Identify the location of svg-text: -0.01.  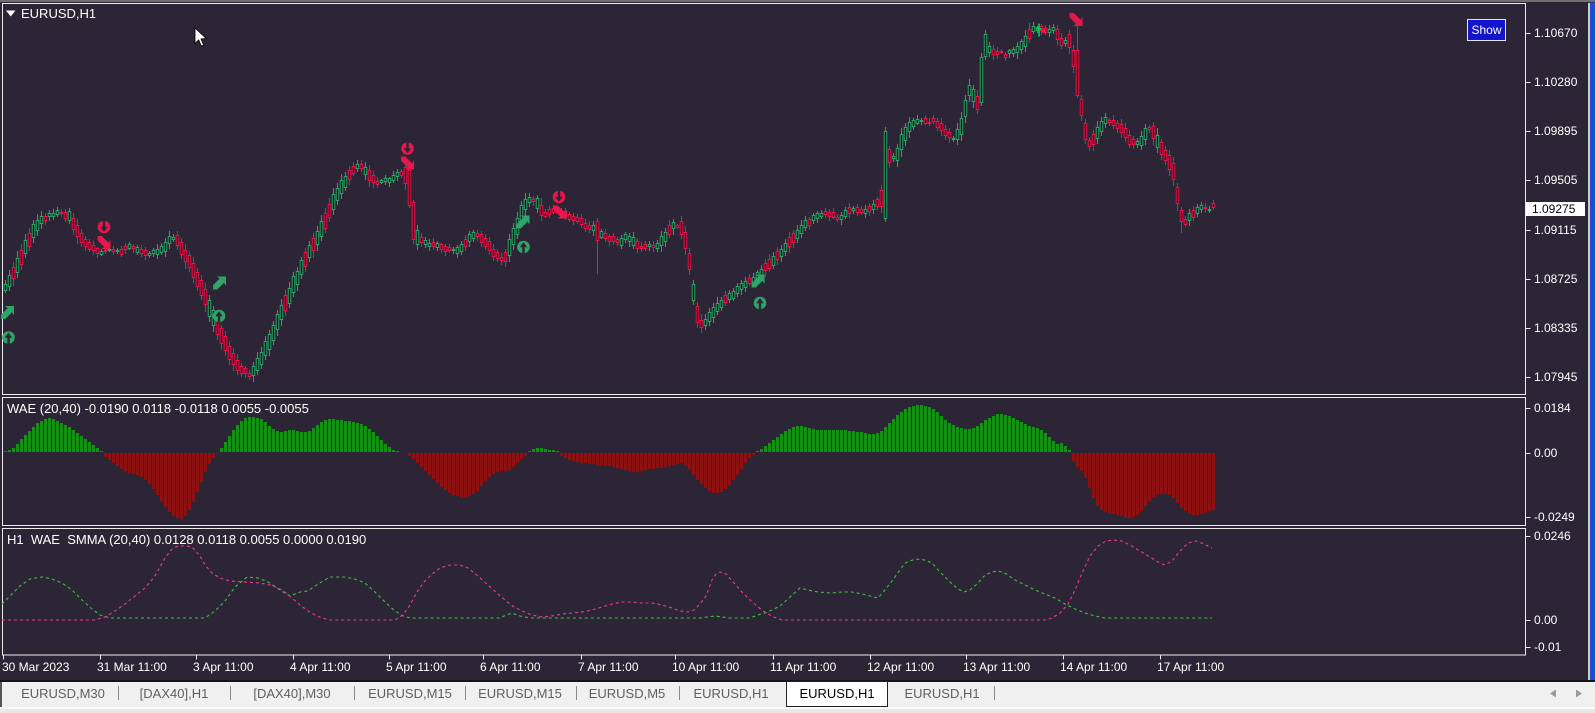
(1548, 647).